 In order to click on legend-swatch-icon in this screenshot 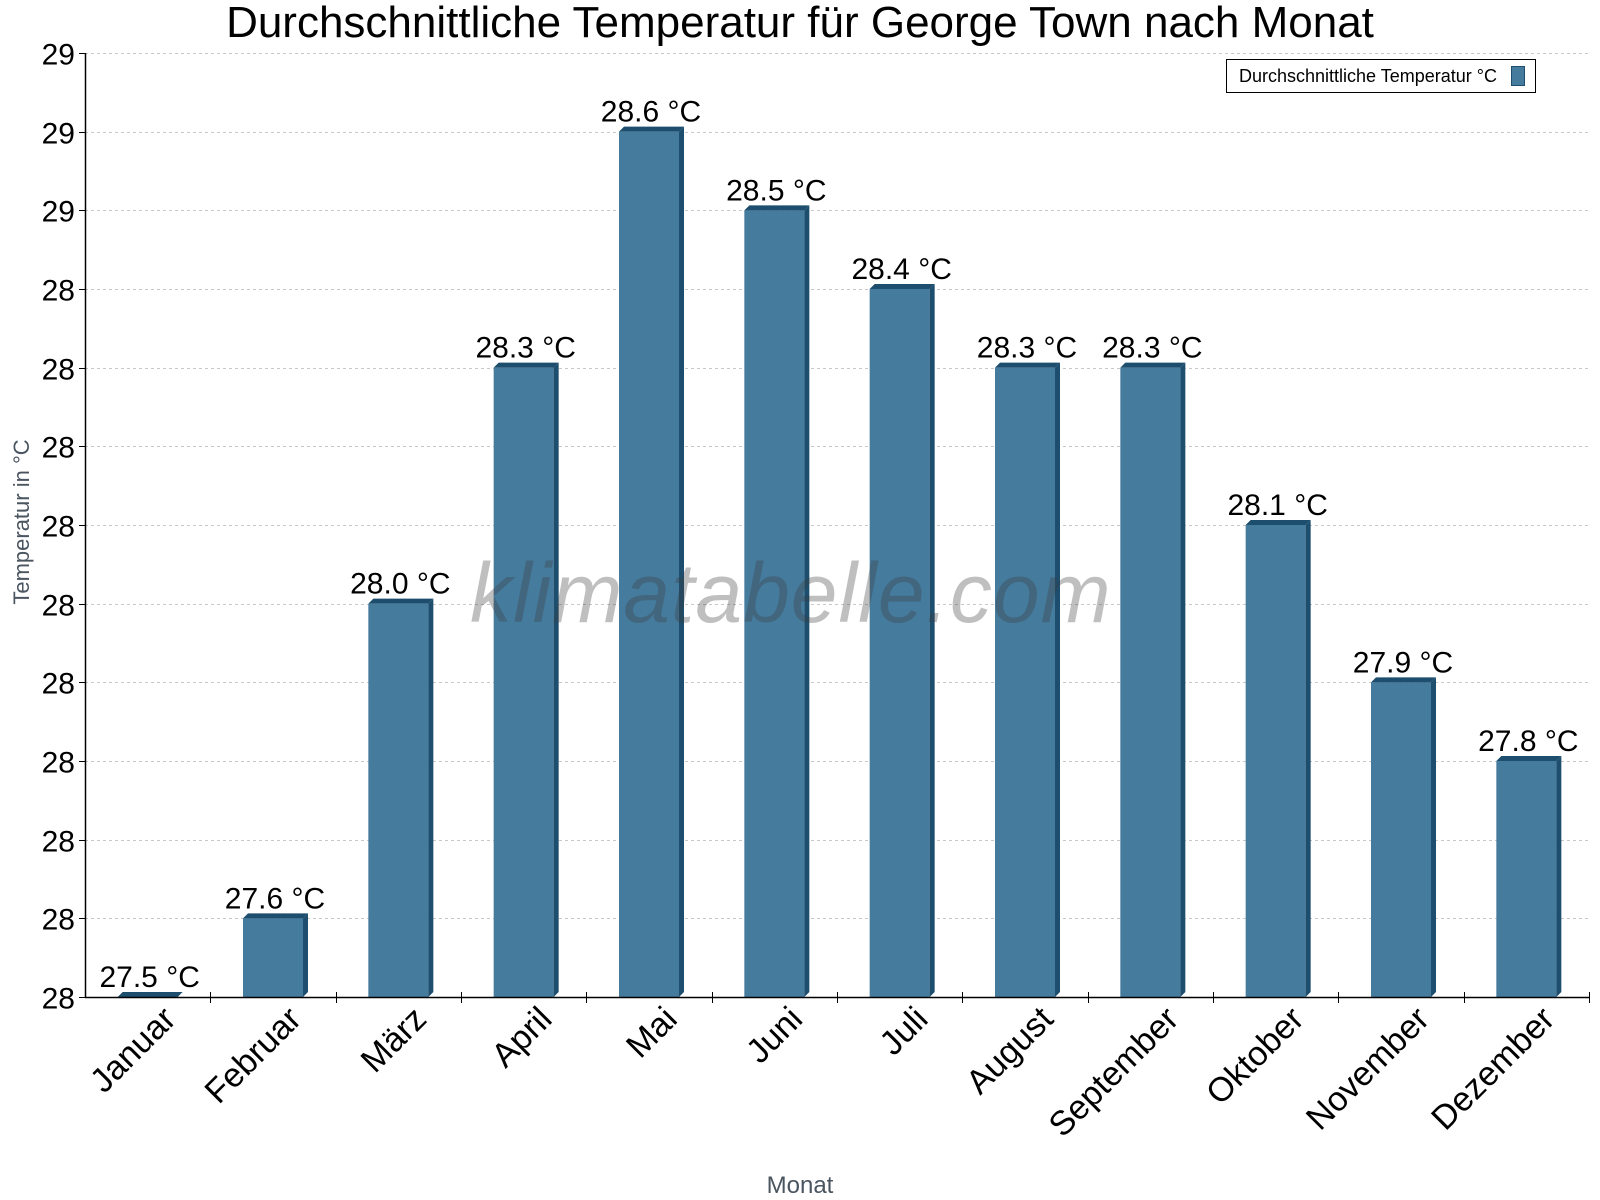, I will do `click(1517, 76)`.